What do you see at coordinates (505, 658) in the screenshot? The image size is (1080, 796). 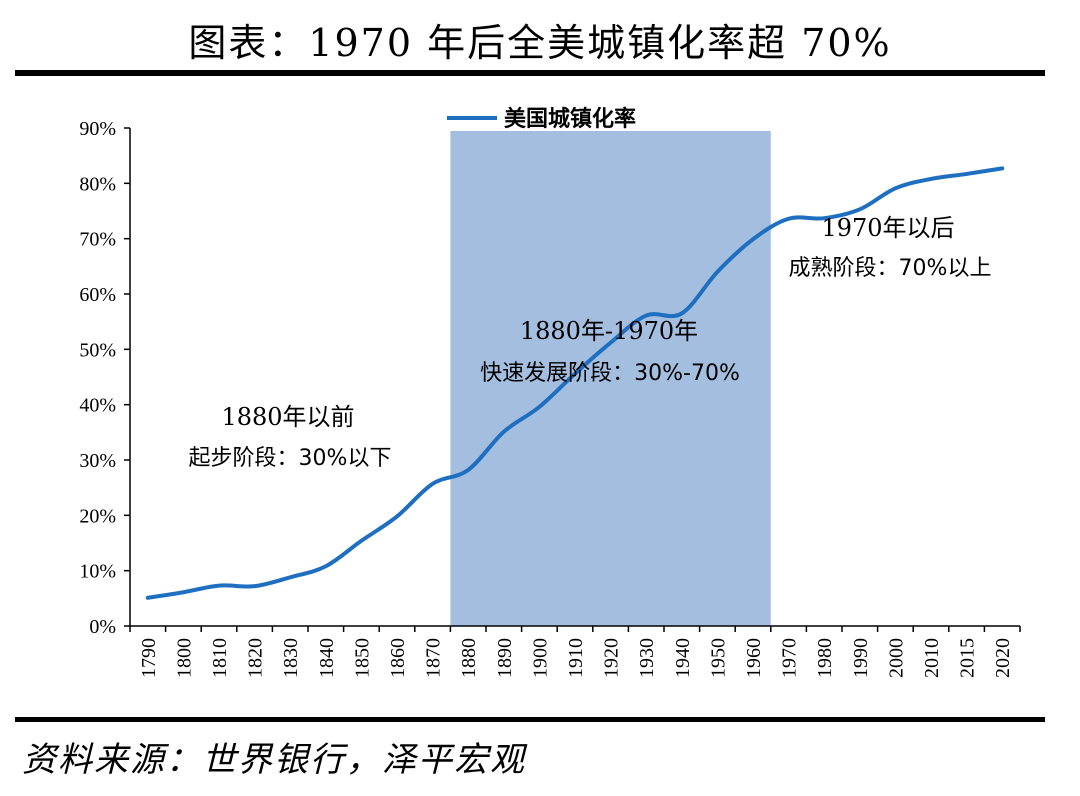 I see `x-tick-label: 1890` at bounding box center [505, 658].